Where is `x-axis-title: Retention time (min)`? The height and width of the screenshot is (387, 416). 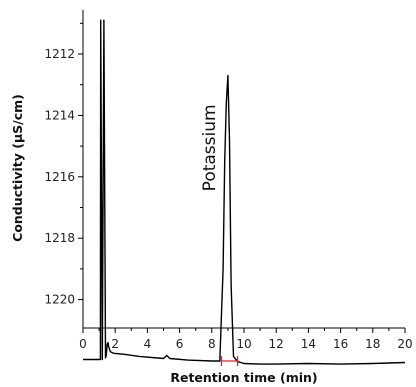
x-axis-title: Retention time (min) is located at coordinates (243, 377).